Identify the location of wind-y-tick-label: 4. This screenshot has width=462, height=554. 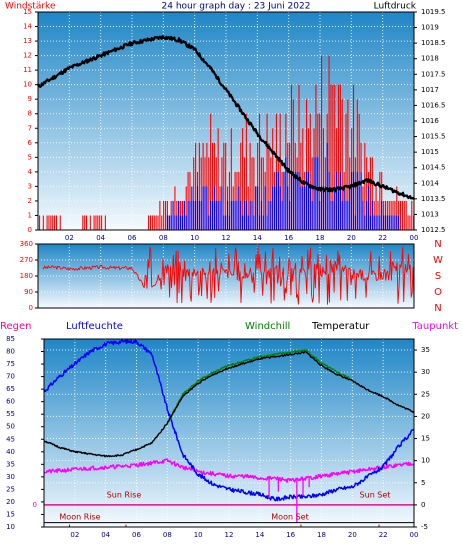
(30, 172).